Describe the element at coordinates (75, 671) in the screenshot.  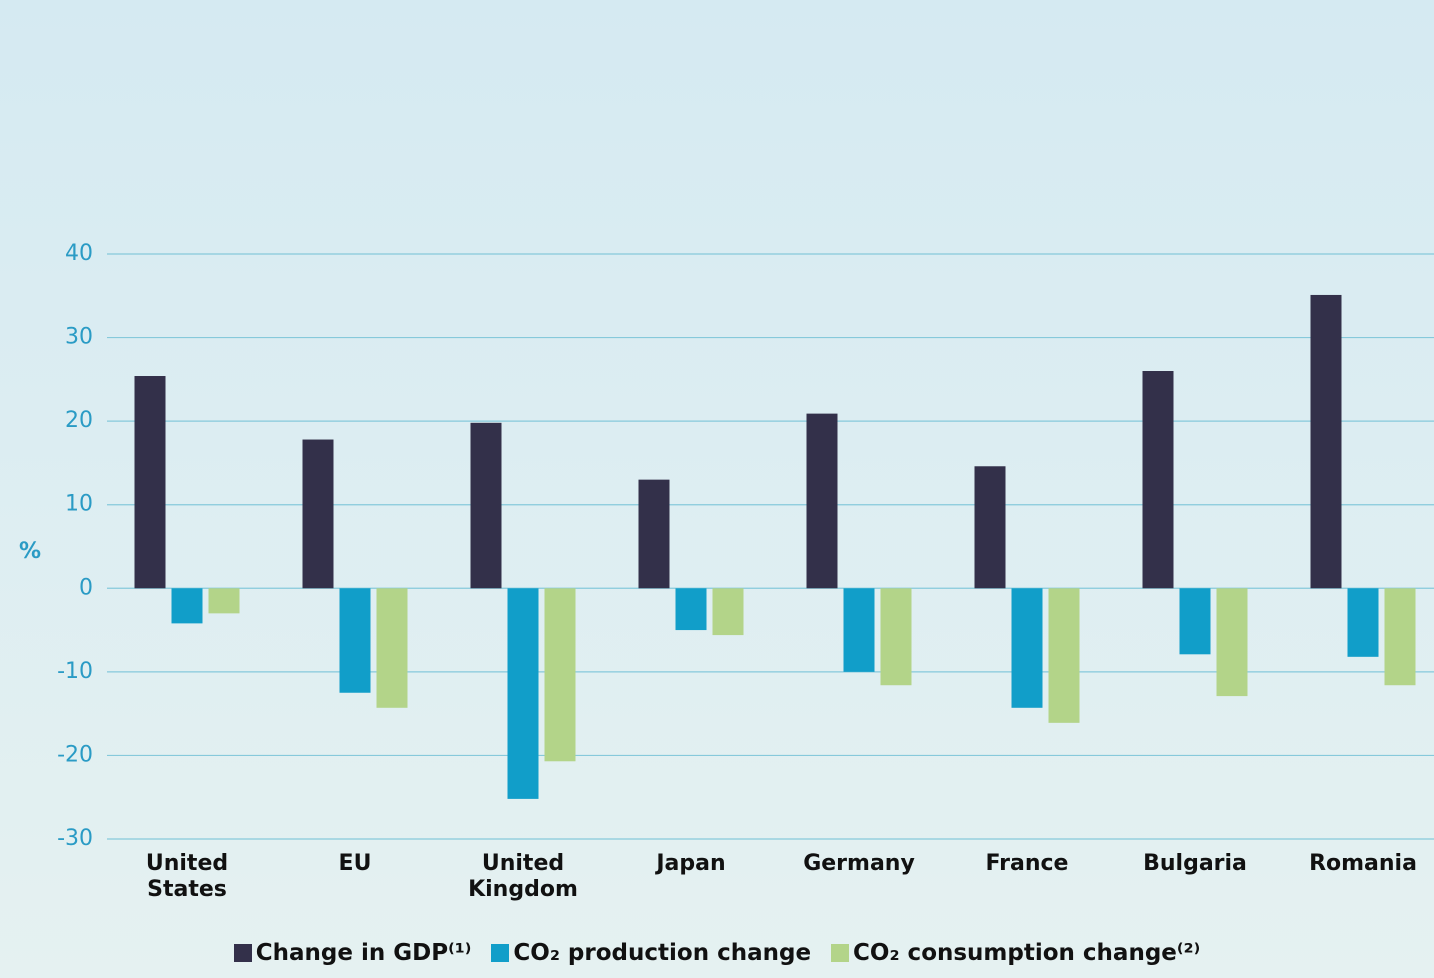
I see `y-tick-label: -10` at that location.